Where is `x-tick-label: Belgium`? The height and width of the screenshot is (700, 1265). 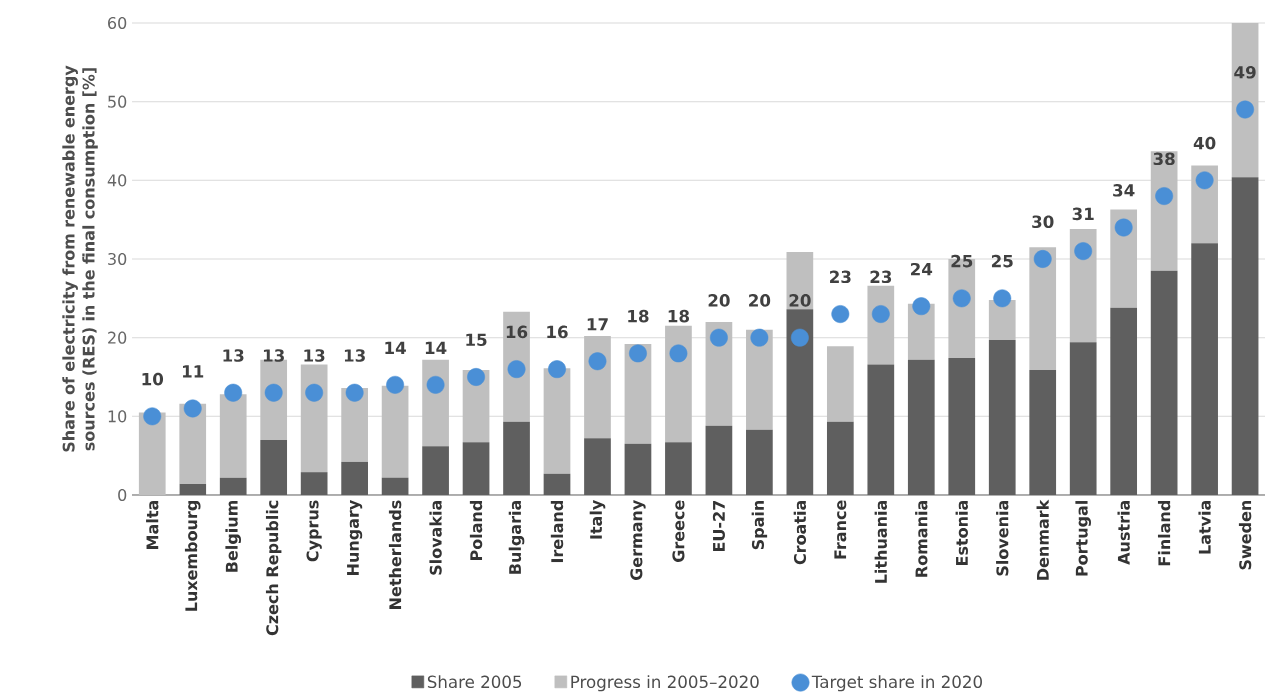
x-tick-label: Belgium is located at coordinates (233, 536).